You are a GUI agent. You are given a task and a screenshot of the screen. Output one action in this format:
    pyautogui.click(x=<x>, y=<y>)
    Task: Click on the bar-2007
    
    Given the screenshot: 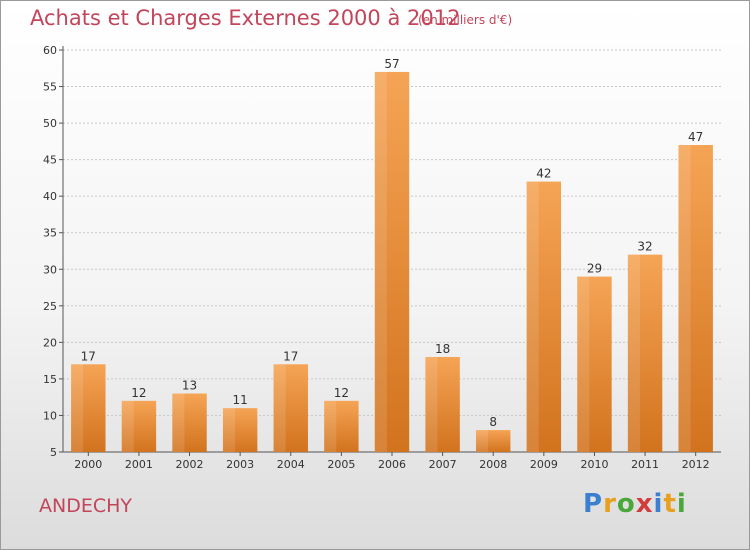 What is the action you would take?
    pyautogui.click(x=442, y=404)
    